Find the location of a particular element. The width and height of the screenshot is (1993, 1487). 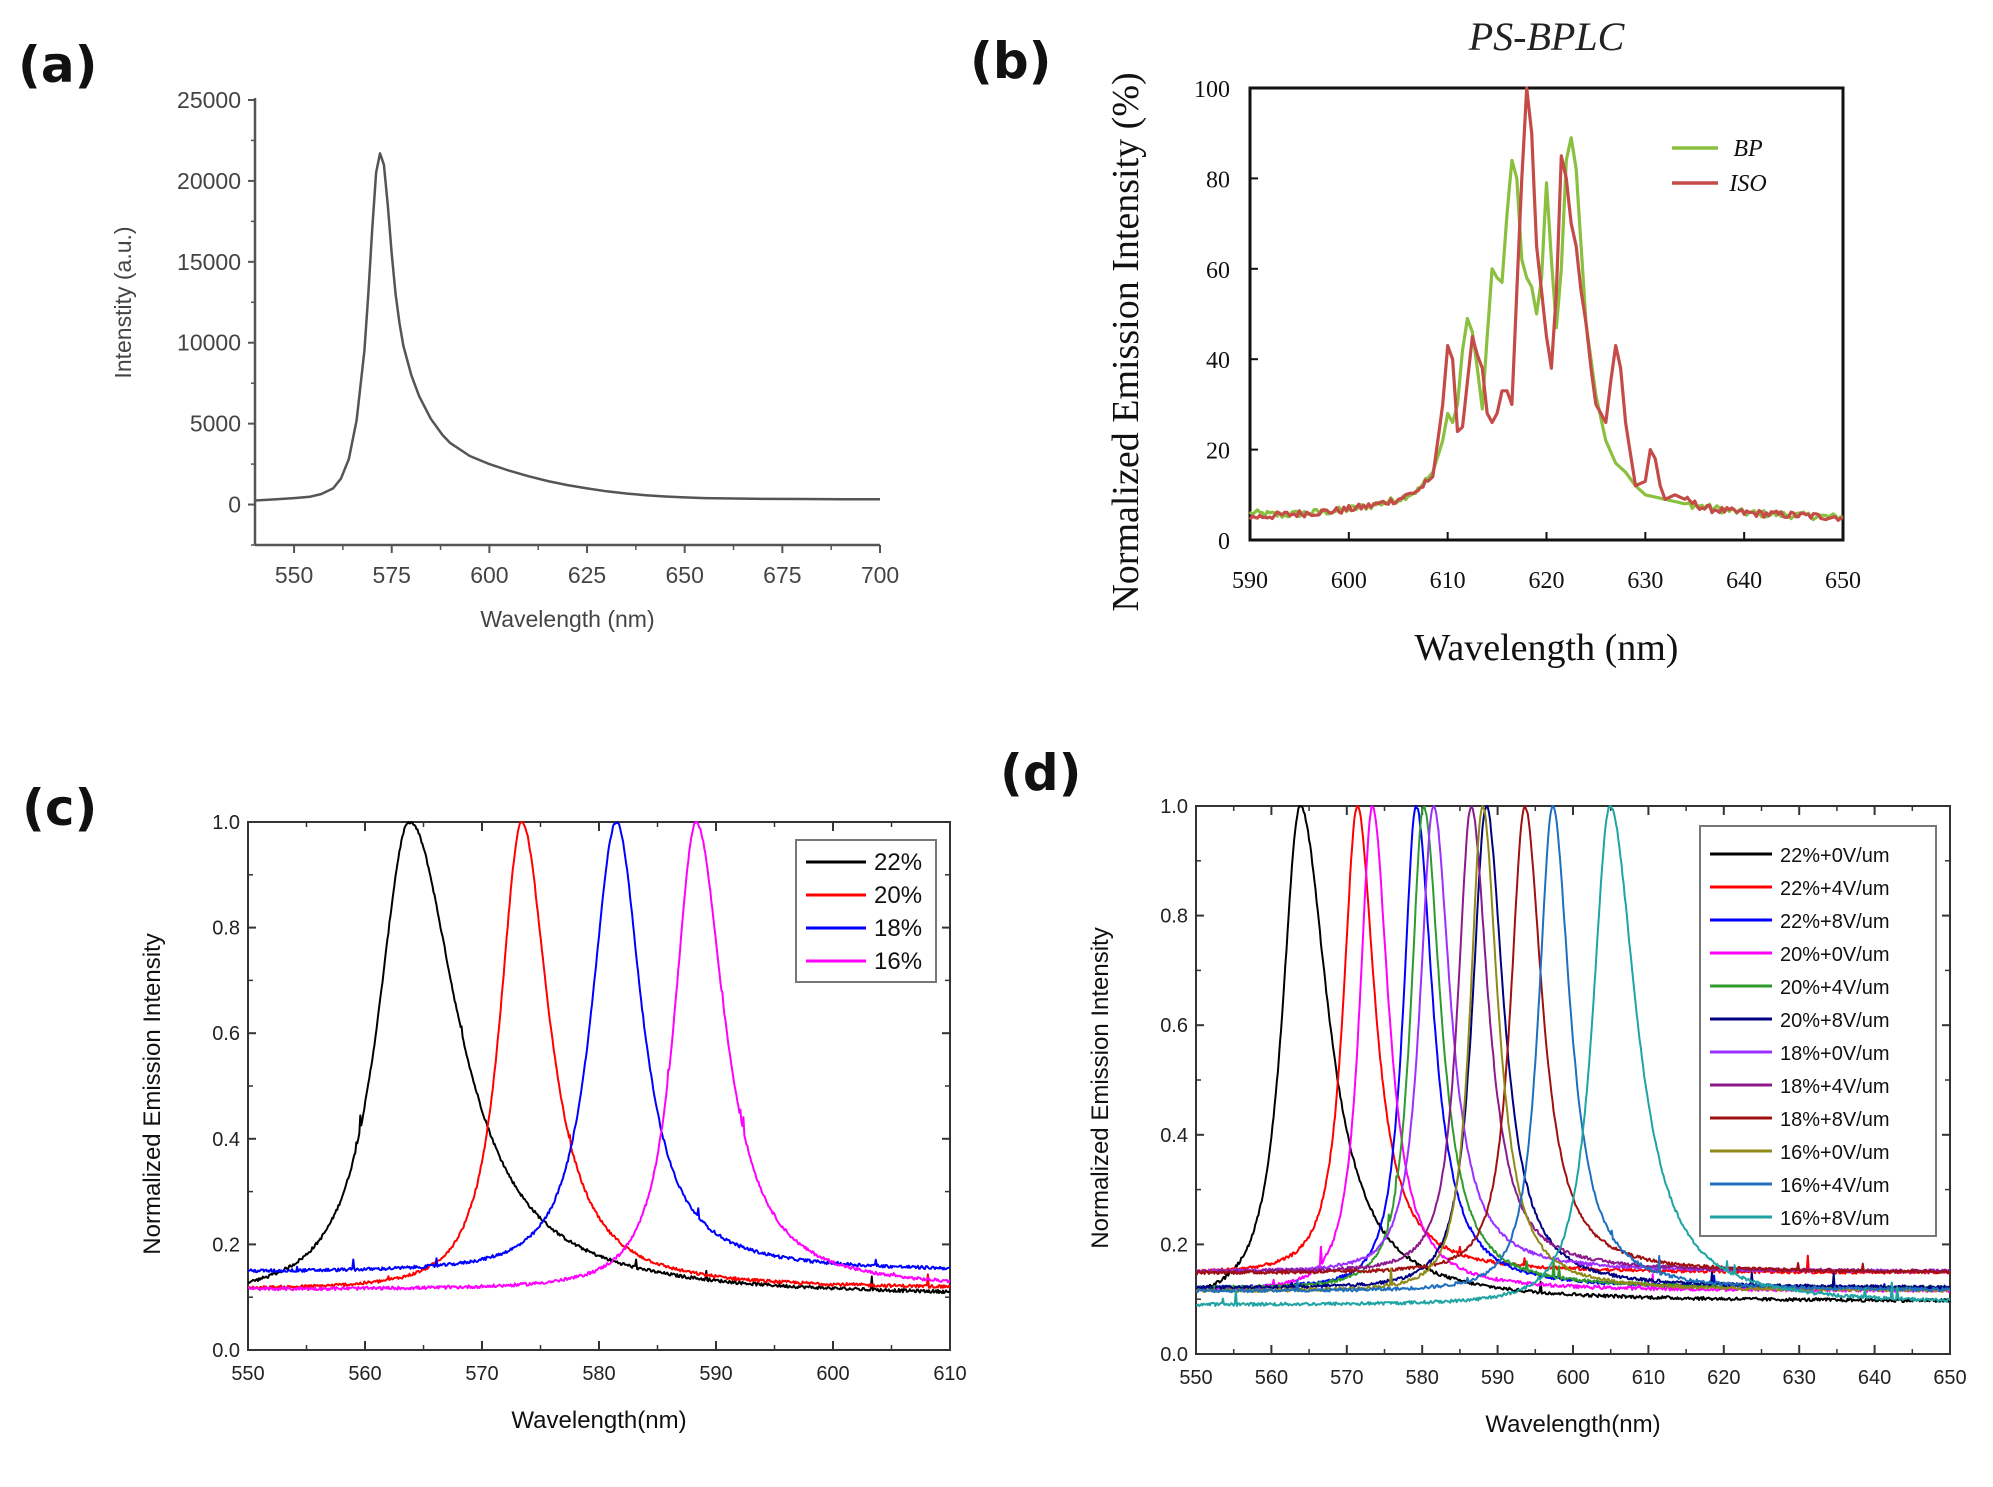

legend-label-22-4v-um: 22%+4V/um is located at coordinates (1835, 889).